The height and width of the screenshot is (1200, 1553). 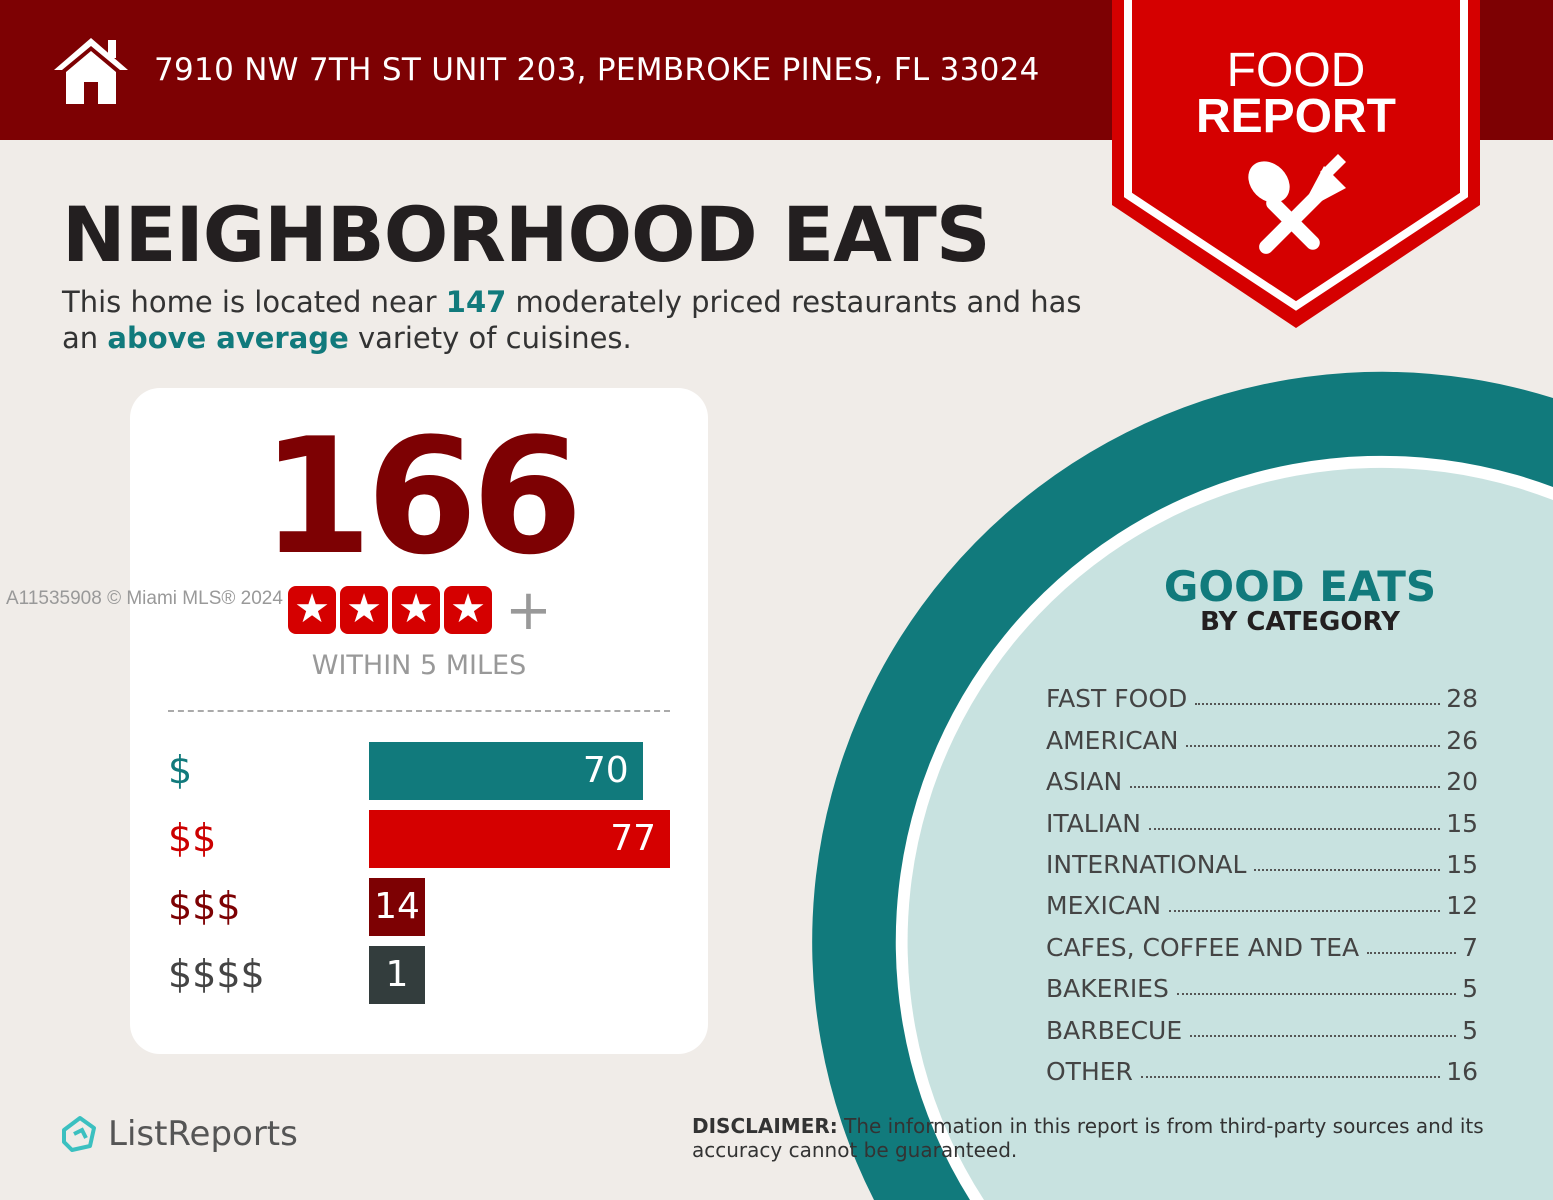 I want to click on subtitle-text: This home is located near, so click(x=254, y=302).